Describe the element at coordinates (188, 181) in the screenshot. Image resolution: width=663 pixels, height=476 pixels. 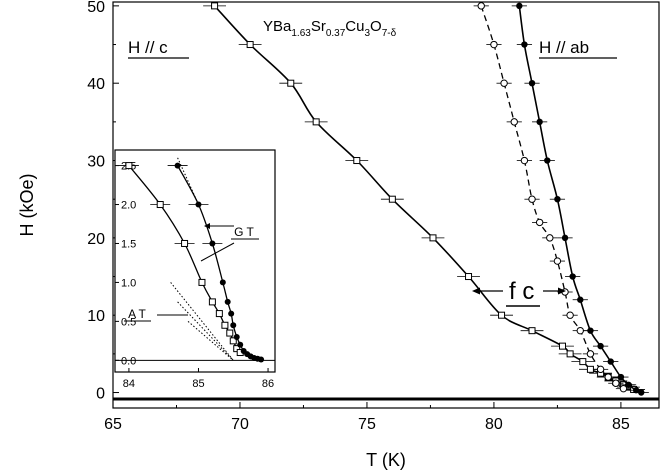
I see `gt-dotted-extension` at that location.